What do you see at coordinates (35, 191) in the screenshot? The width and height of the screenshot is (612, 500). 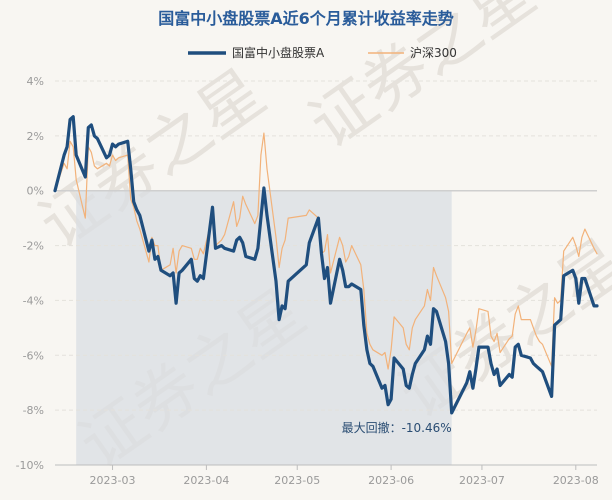 I see `y-tick-label: 0%` at bounding box center [35, 191].